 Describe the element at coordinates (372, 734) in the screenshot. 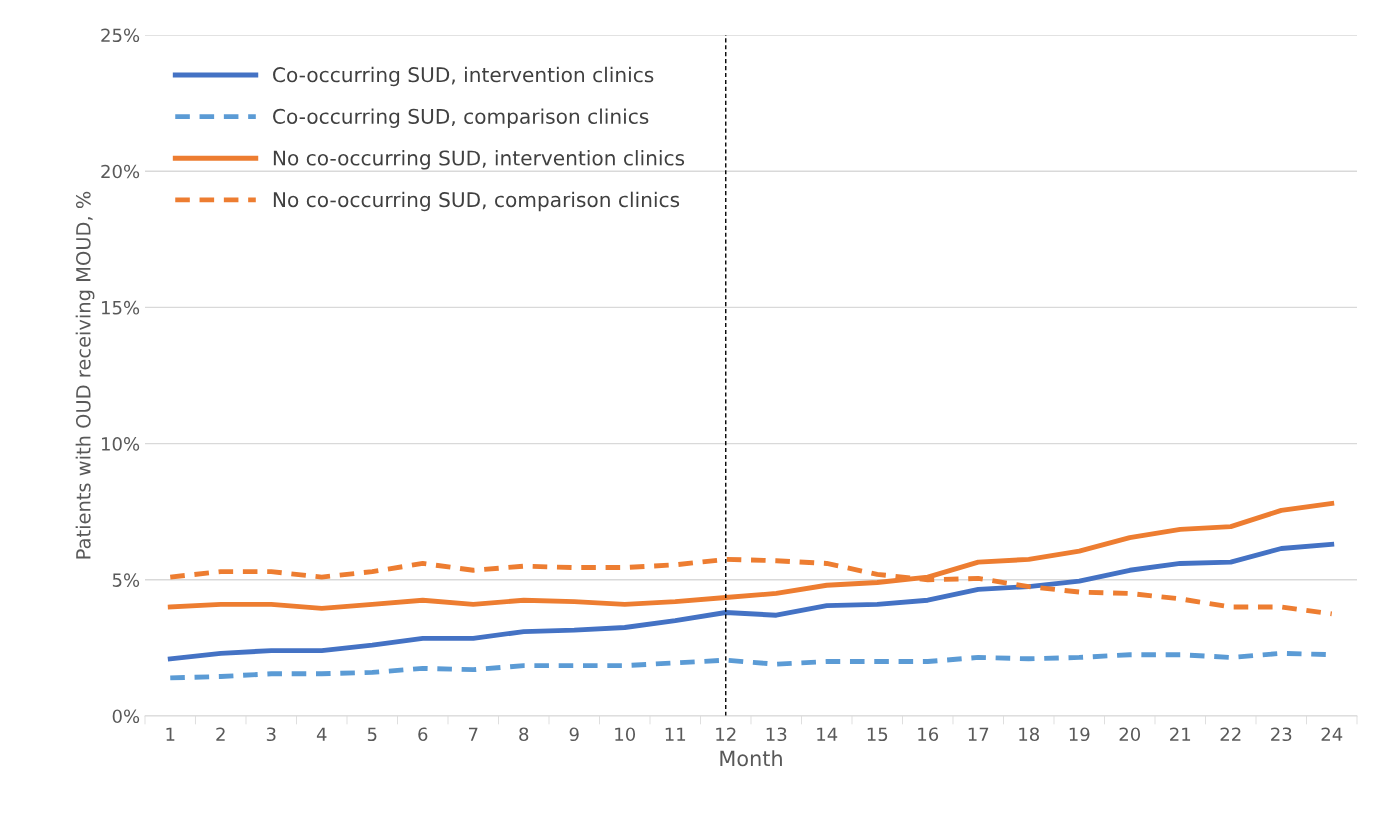

I see `x-tick-label: 5` at that location.